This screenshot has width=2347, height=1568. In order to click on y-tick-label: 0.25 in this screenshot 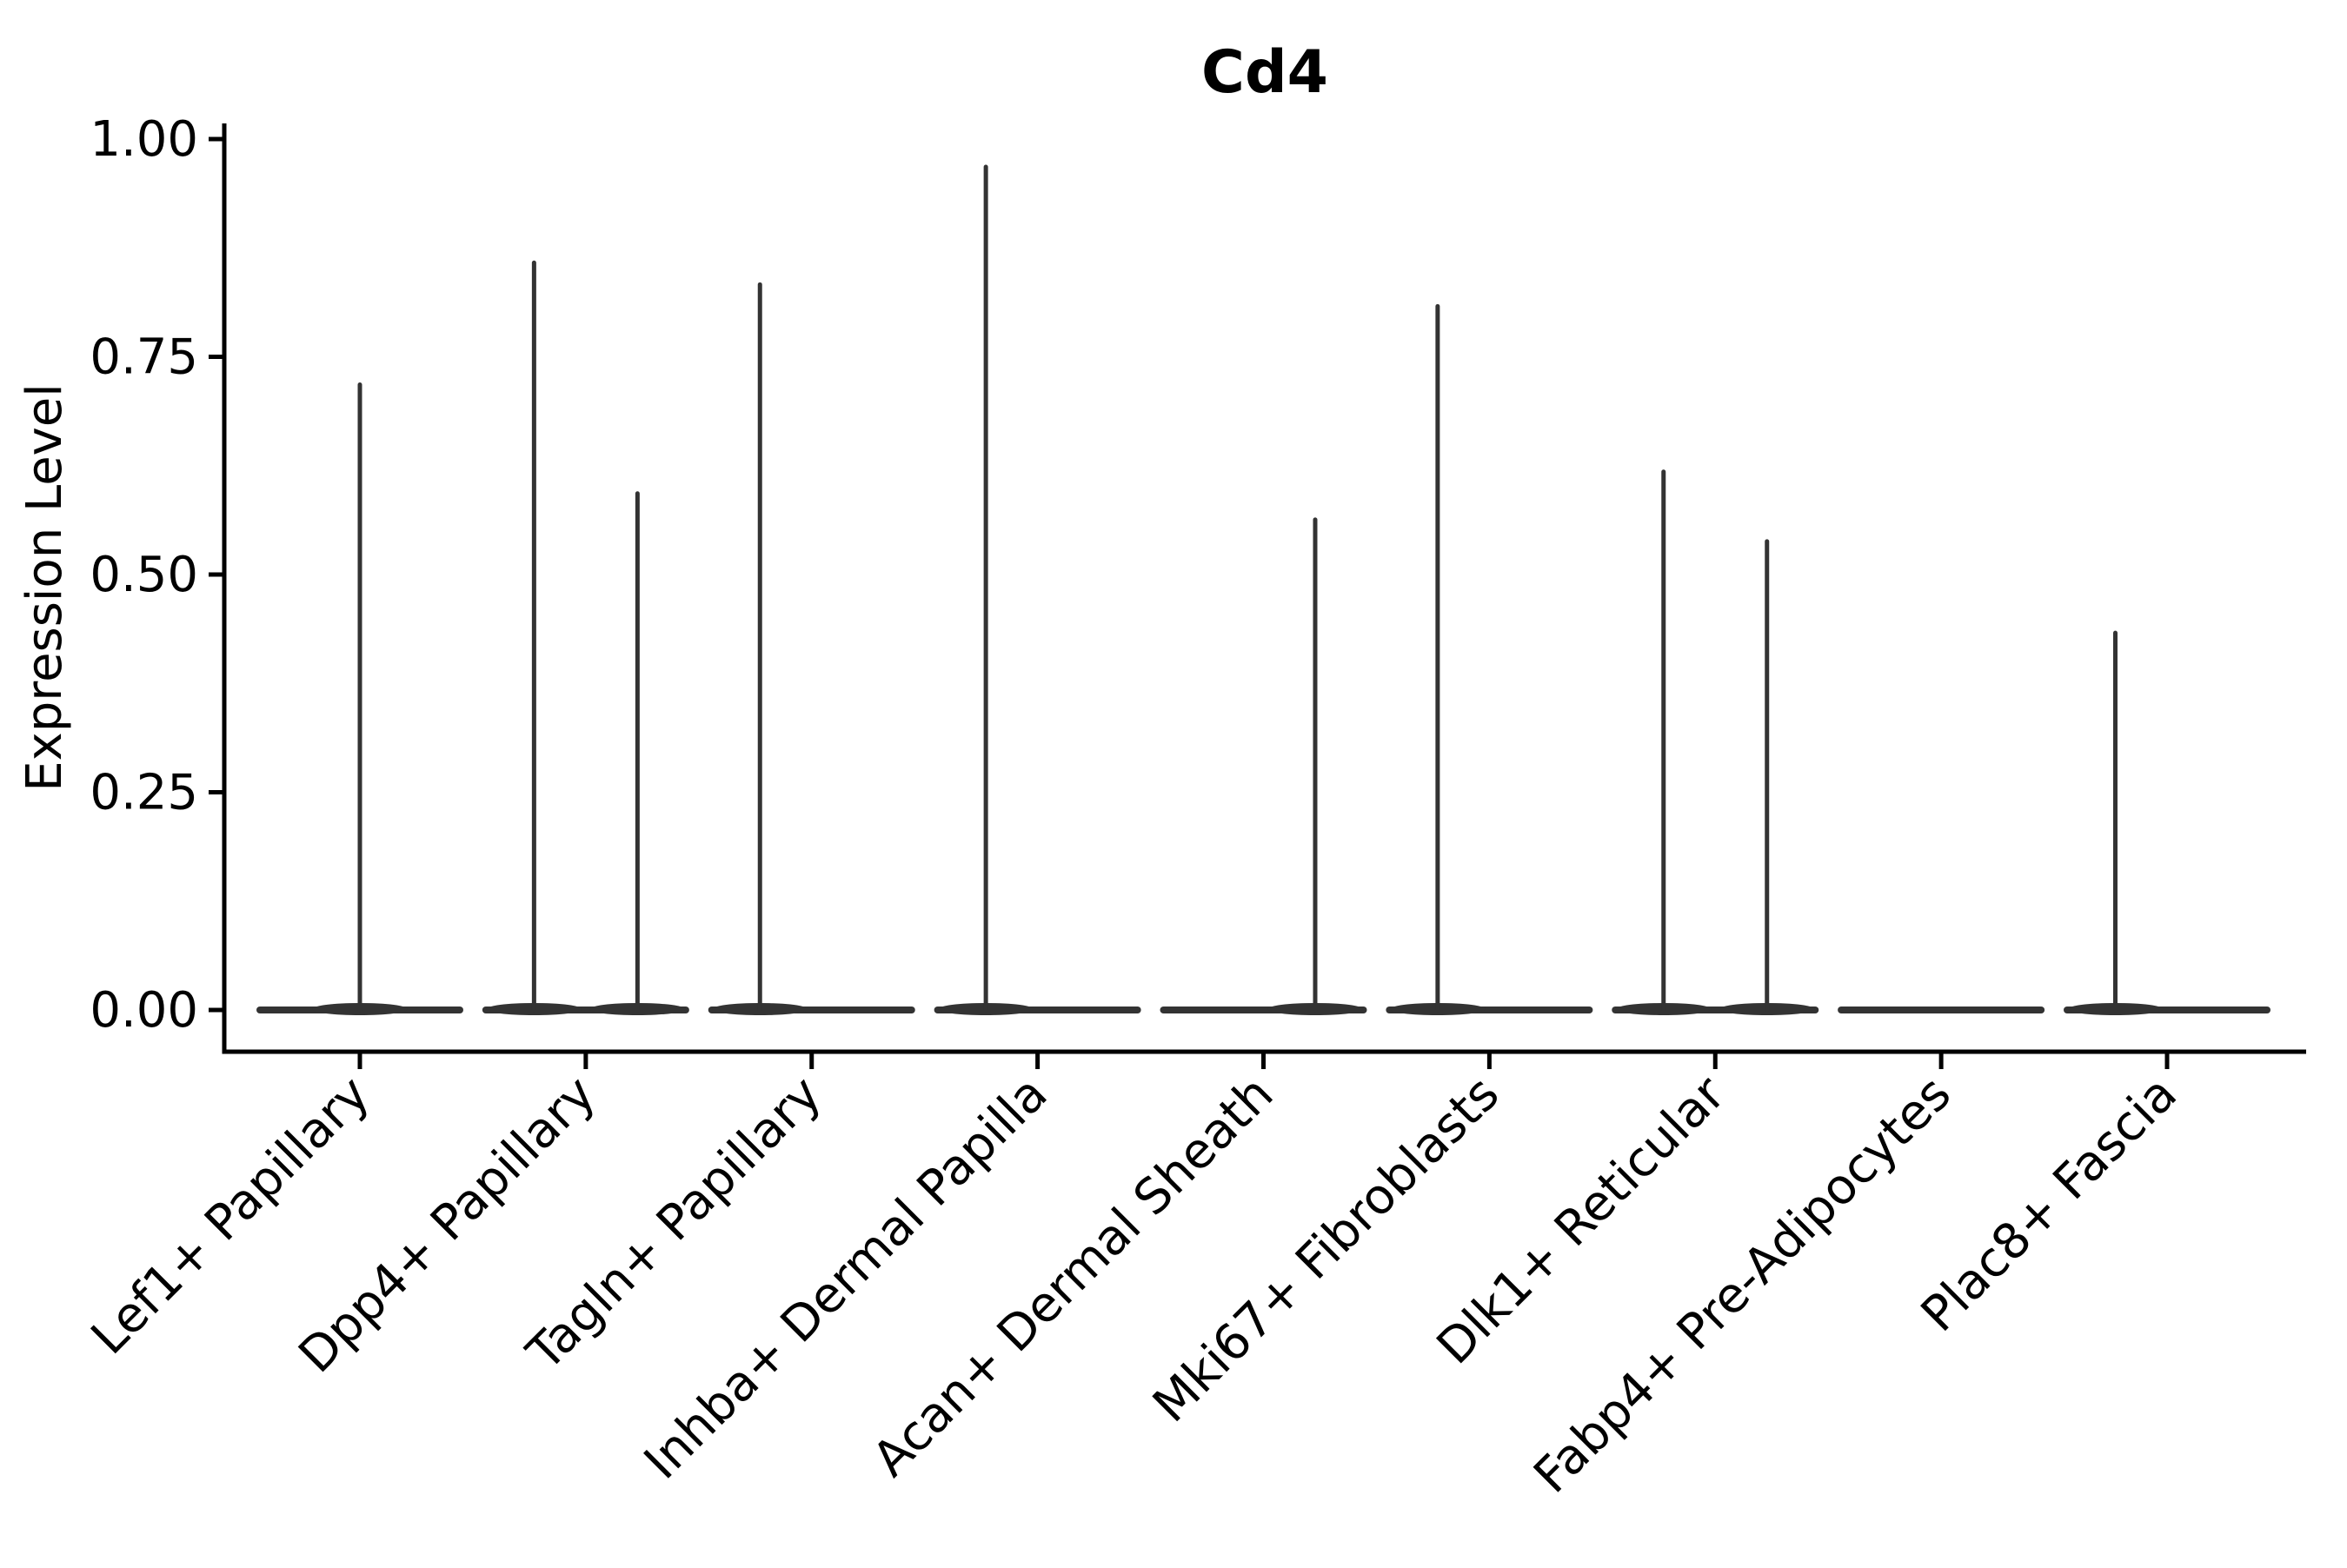, I will do `click(144, 793)`.